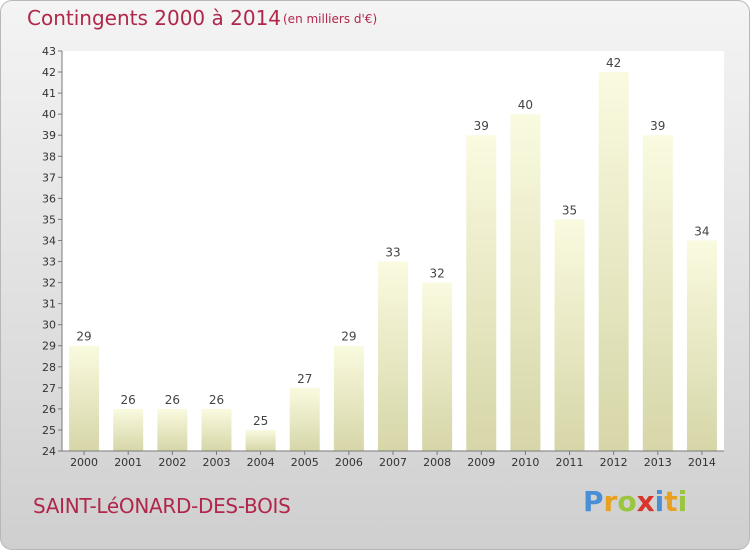 Image resolution: width=750 pixels, height=550 pixels. What do you see at coordinates (671, 501) in the screenshot?
I see `logo-letter: t` at bounding box center [671, 501].